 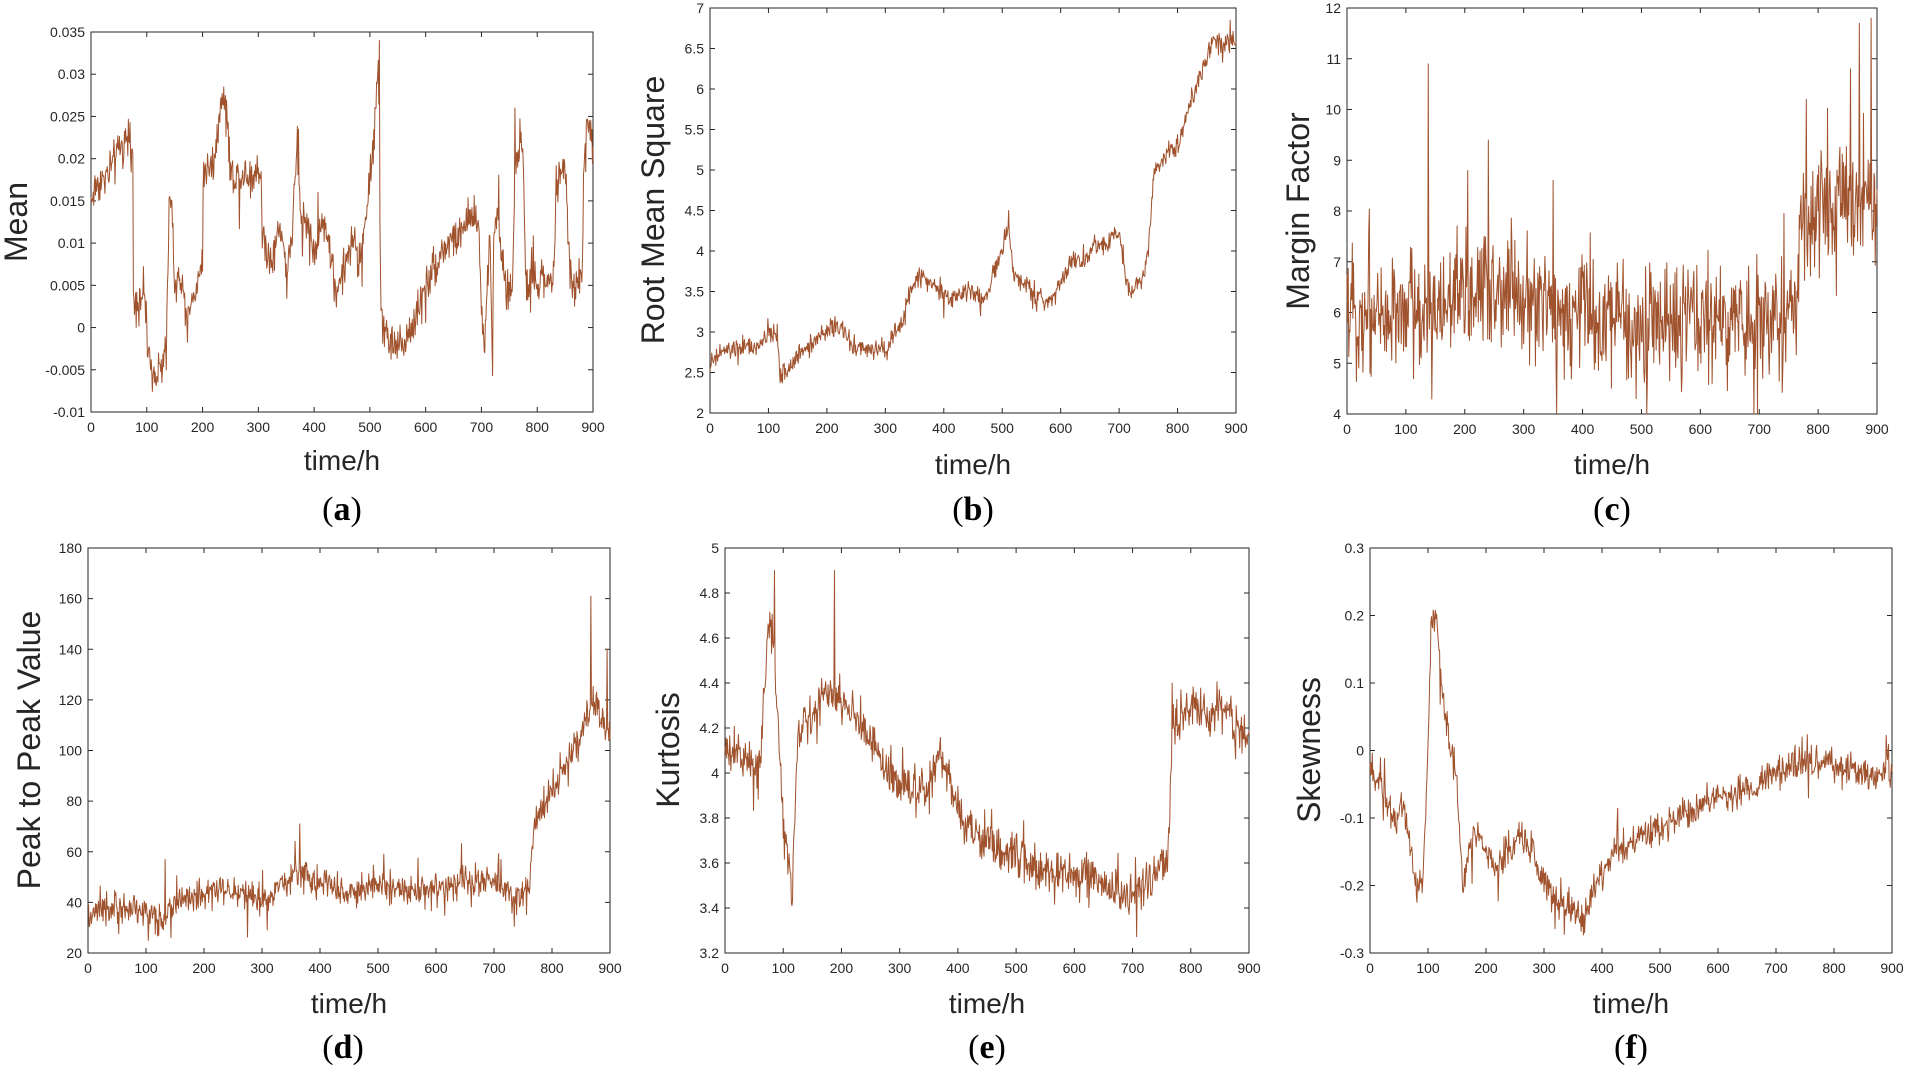 What do you see at coordinates (987, 750) in the screenshot?
I see `plot-frame-e` at bounding box center [987, 750].